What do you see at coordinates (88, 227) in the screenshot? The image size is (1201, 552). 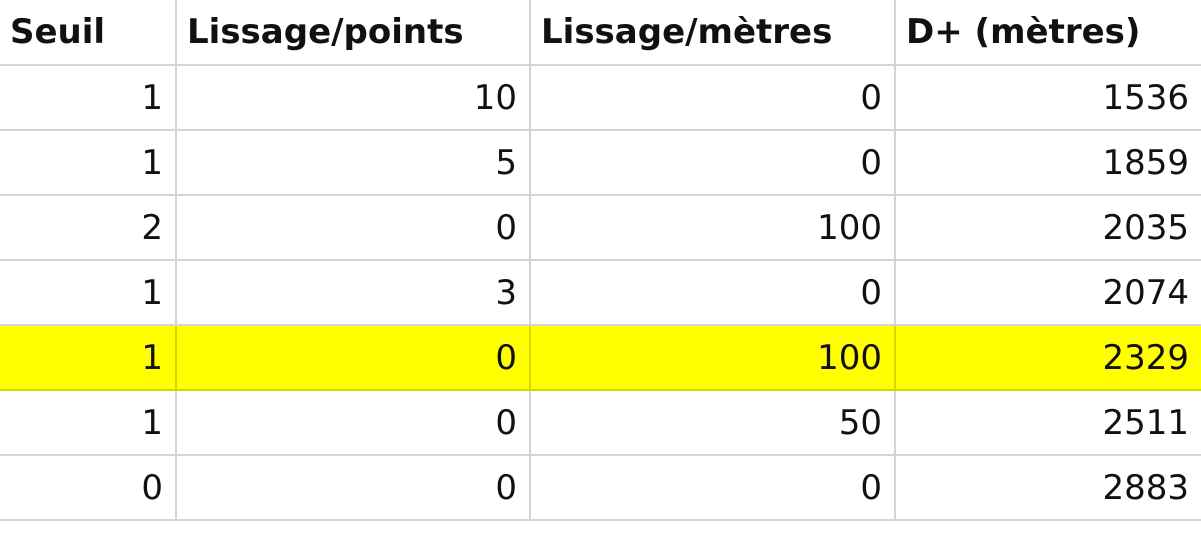 I see `cell-seuil: 2` at bounding box center [88, 227].